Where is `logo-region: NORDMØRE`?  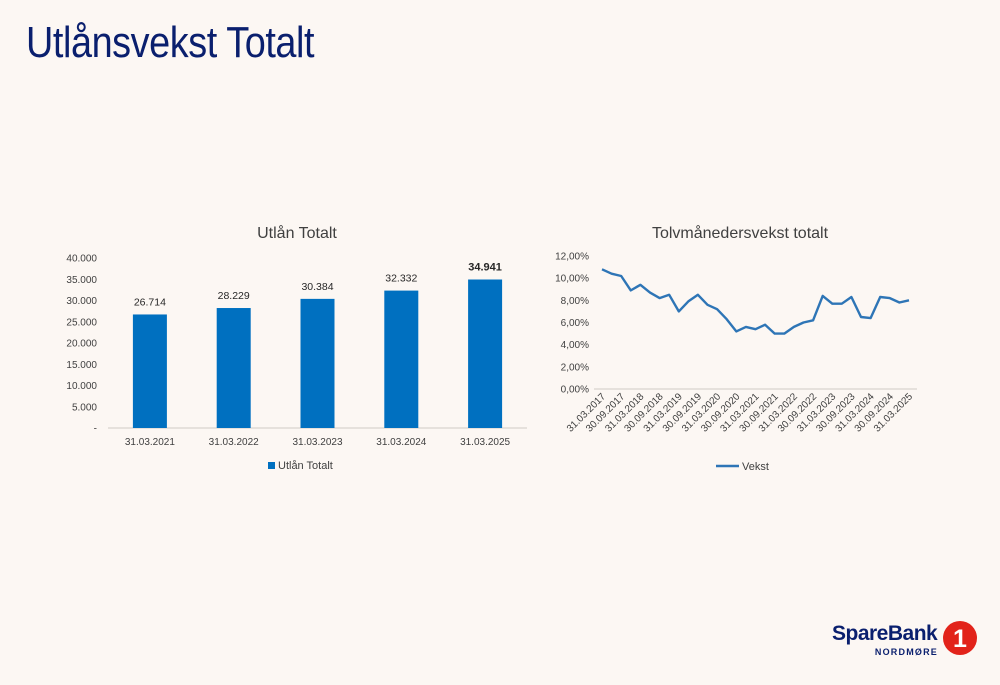 logo-region: NORDMØRE is located at coordinates (906, 652).